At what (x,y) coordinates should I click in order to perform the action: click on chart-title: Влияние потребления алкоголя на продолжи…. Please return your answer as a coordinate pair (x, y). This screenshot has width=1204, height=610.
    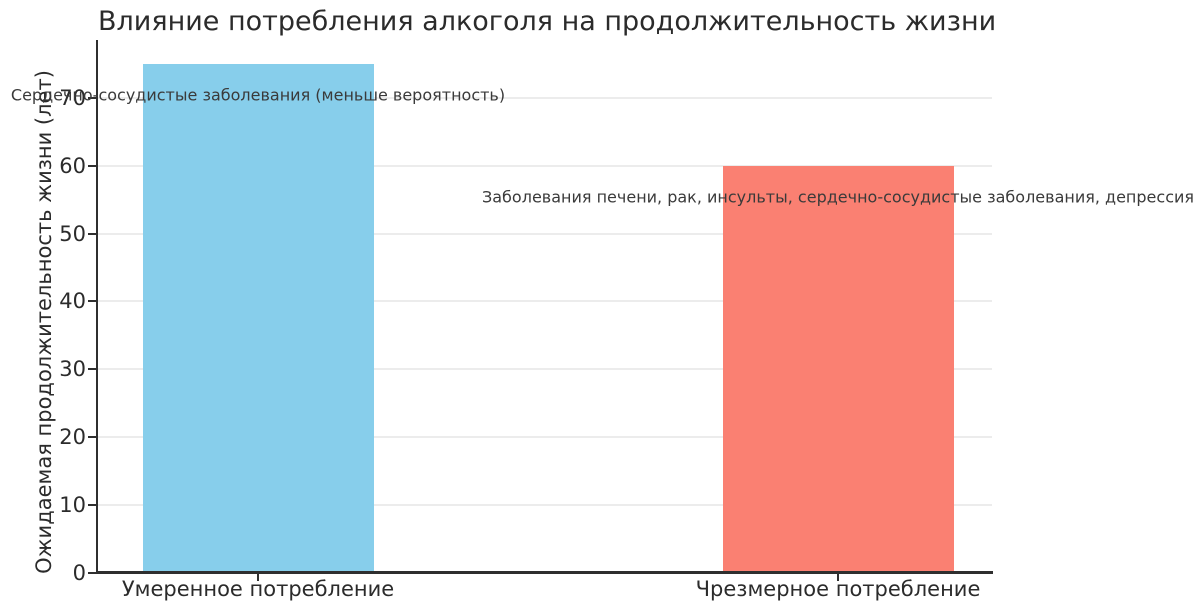
    Looking at the image, I should click on (547, 21).